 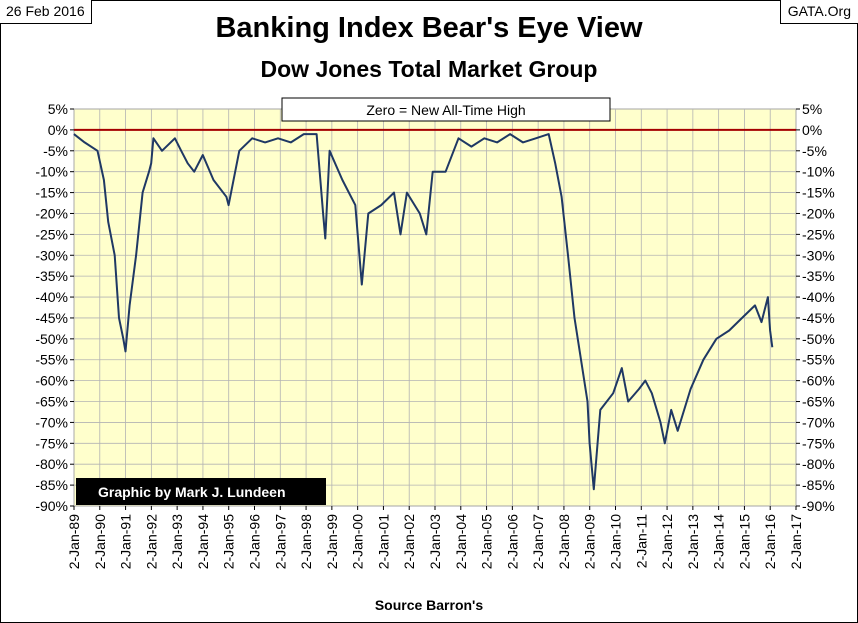 What do you see at coordinates (51, 172) in the screenshot?
I see `y-tick-label-left: -10%` at bounding box center [51, 172].